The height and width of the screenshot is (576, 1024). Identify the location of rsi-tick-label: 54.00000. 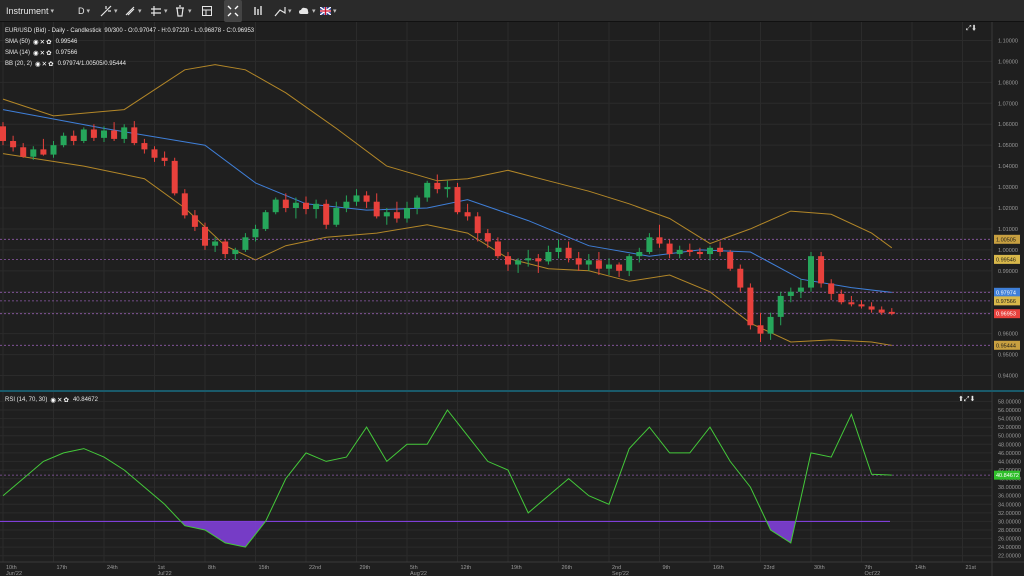
(1009, 420).